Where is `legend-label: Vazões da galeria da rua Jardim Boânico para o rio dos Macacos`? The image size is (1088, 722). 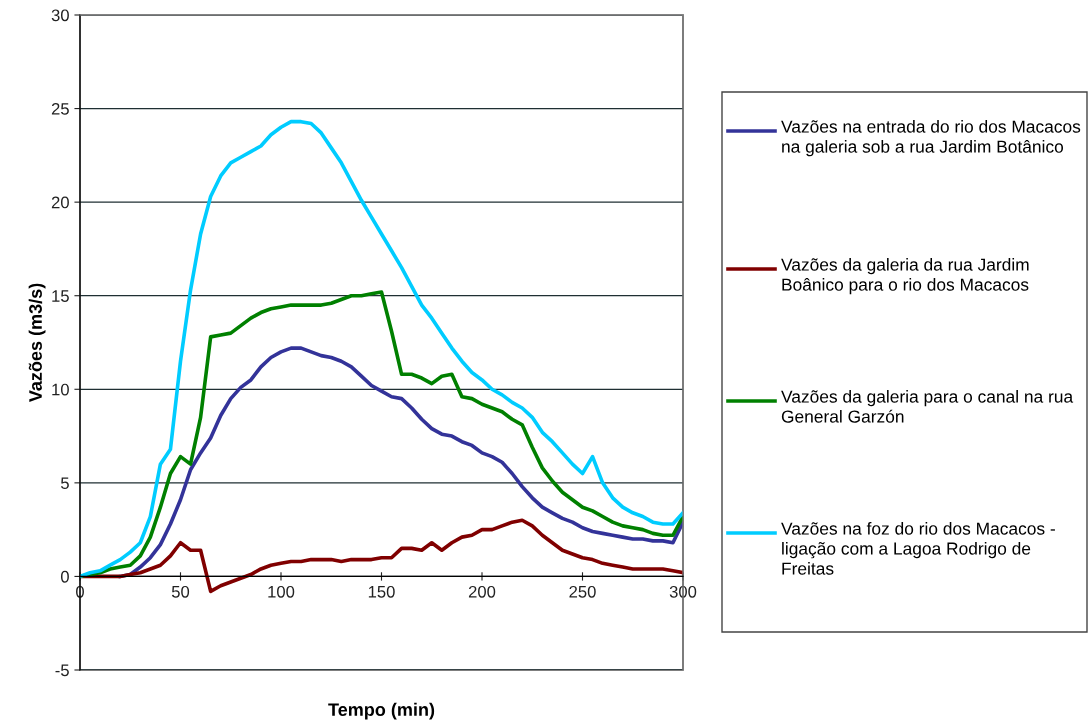 legend-label: Vazões da galeria da rua Jardim Boânico para o rio dos Macacos is located at coordinates (905, 276).